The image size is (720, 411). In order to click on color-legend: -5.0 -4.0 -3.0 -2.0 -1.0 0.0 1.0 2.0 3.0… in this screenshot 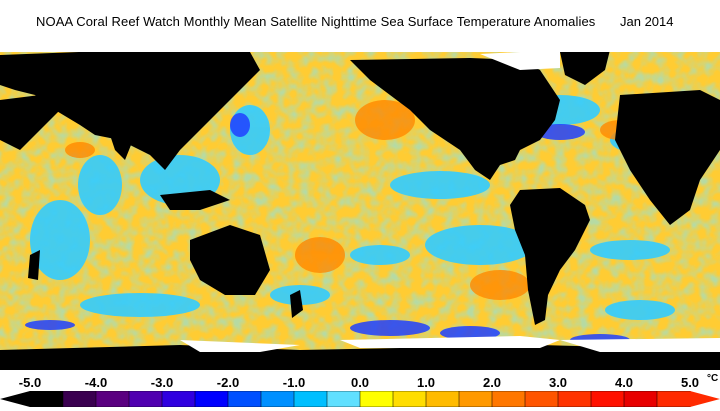, I will do `click(360, 390)`.